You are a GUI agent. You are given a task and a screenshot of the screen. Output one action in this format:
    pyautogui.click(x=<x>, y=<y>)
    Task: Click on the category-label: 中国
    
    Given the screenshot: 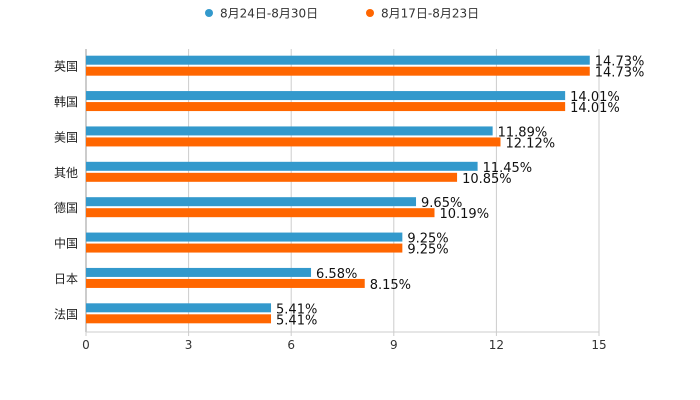 What is the action you would take?
    pyautogui.click(x=66, y=243)
    